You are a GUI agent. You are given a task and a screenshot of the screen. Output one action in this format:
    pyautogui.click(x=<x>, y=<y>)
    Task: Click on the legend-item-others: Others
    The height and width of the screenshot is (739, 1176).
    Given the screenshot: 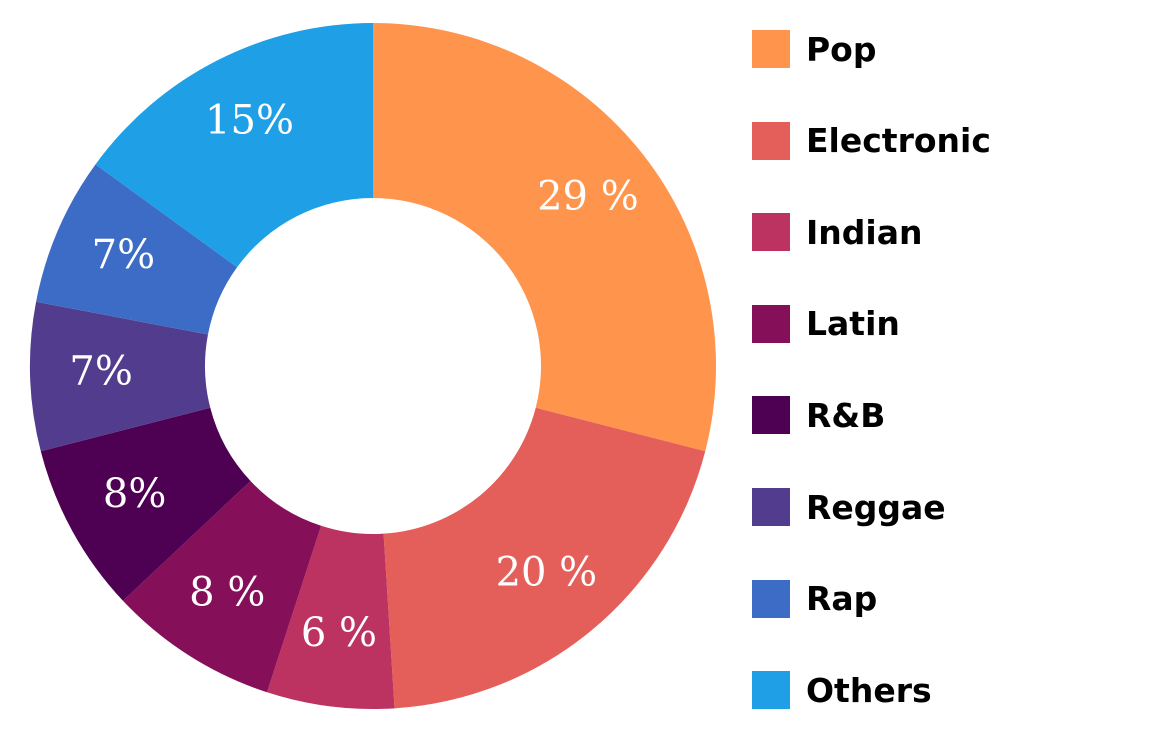 What is the action you would take?
    pyautogui.click(x=842, y=690)
    